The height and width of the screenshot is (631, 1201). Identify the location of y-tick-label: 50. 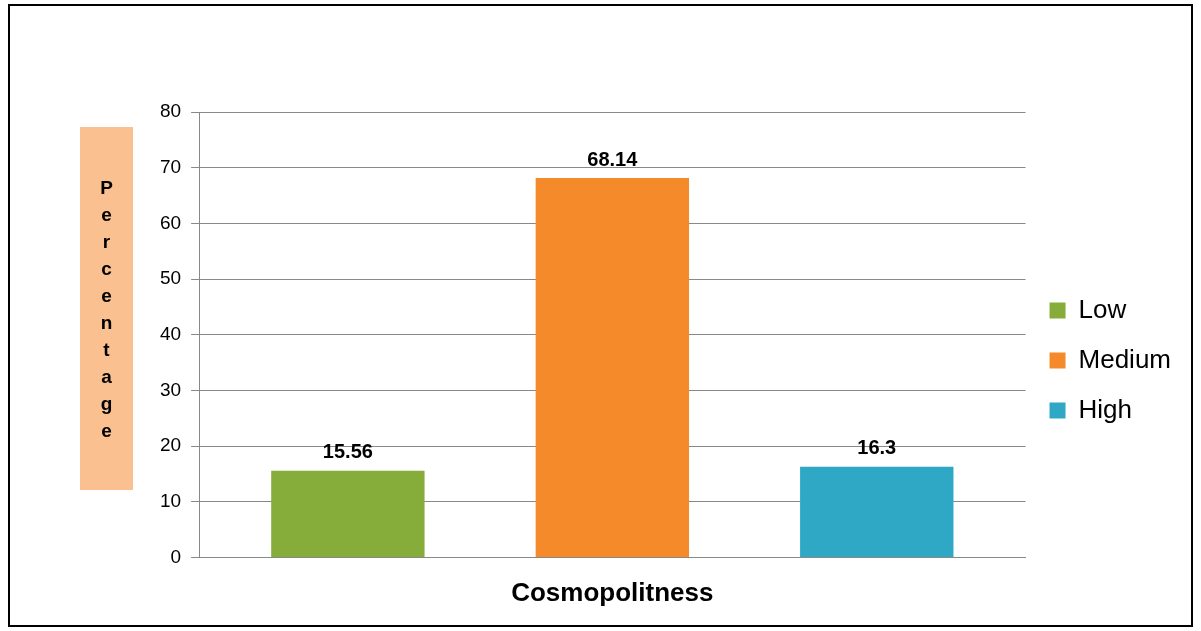
(170, 278).